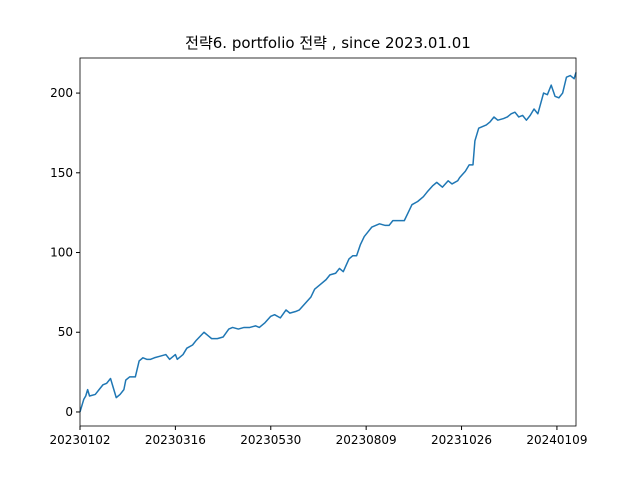 The width and height of the screenshot is (640, 484). What do you see at coordinates (65, 332) in the screenshot?
I see `y-tick-label: 50` at bounding box center [65, 332].